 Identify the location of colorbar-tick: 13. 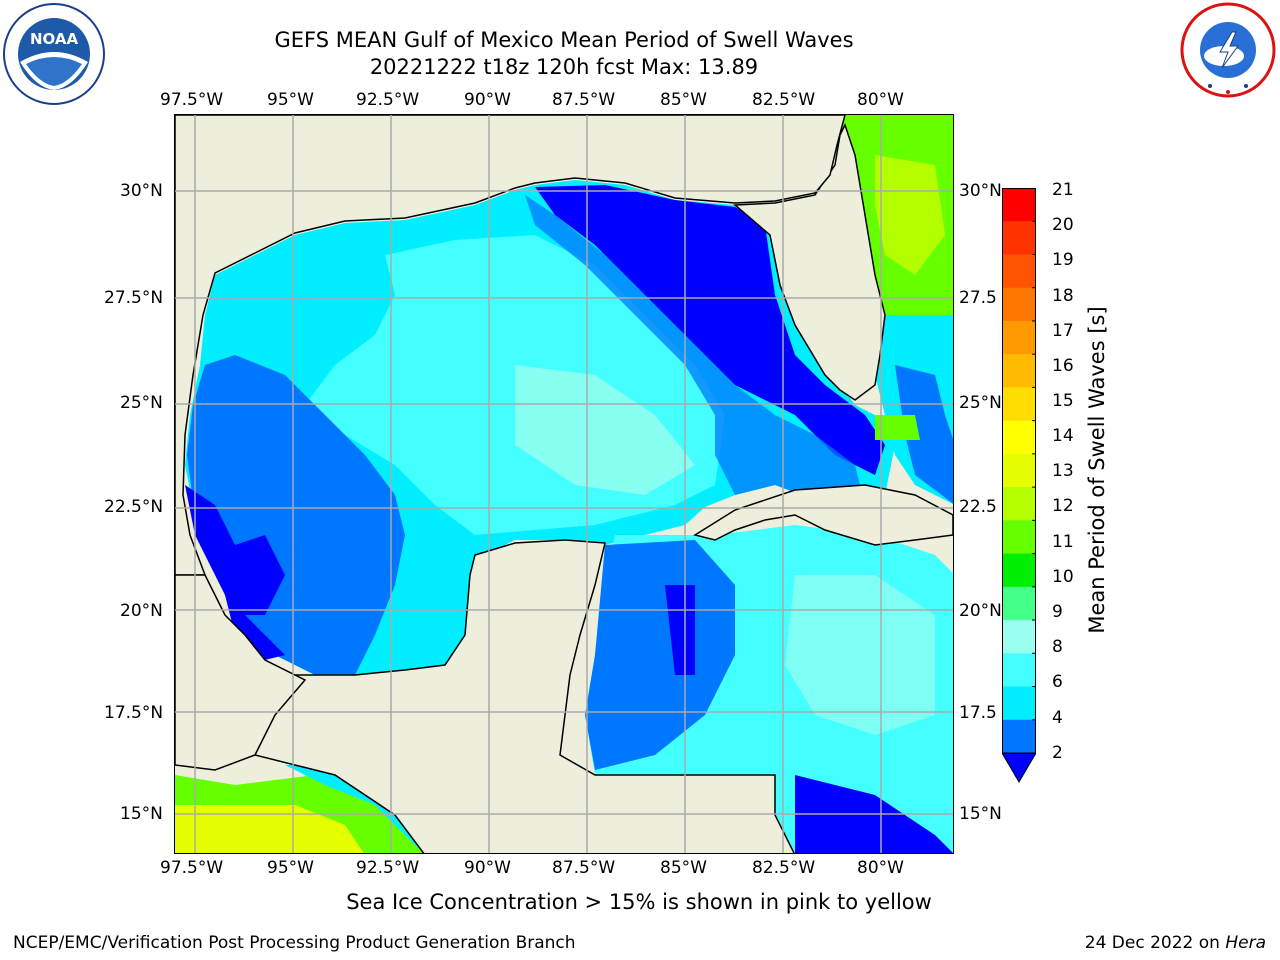
(1063, 471).